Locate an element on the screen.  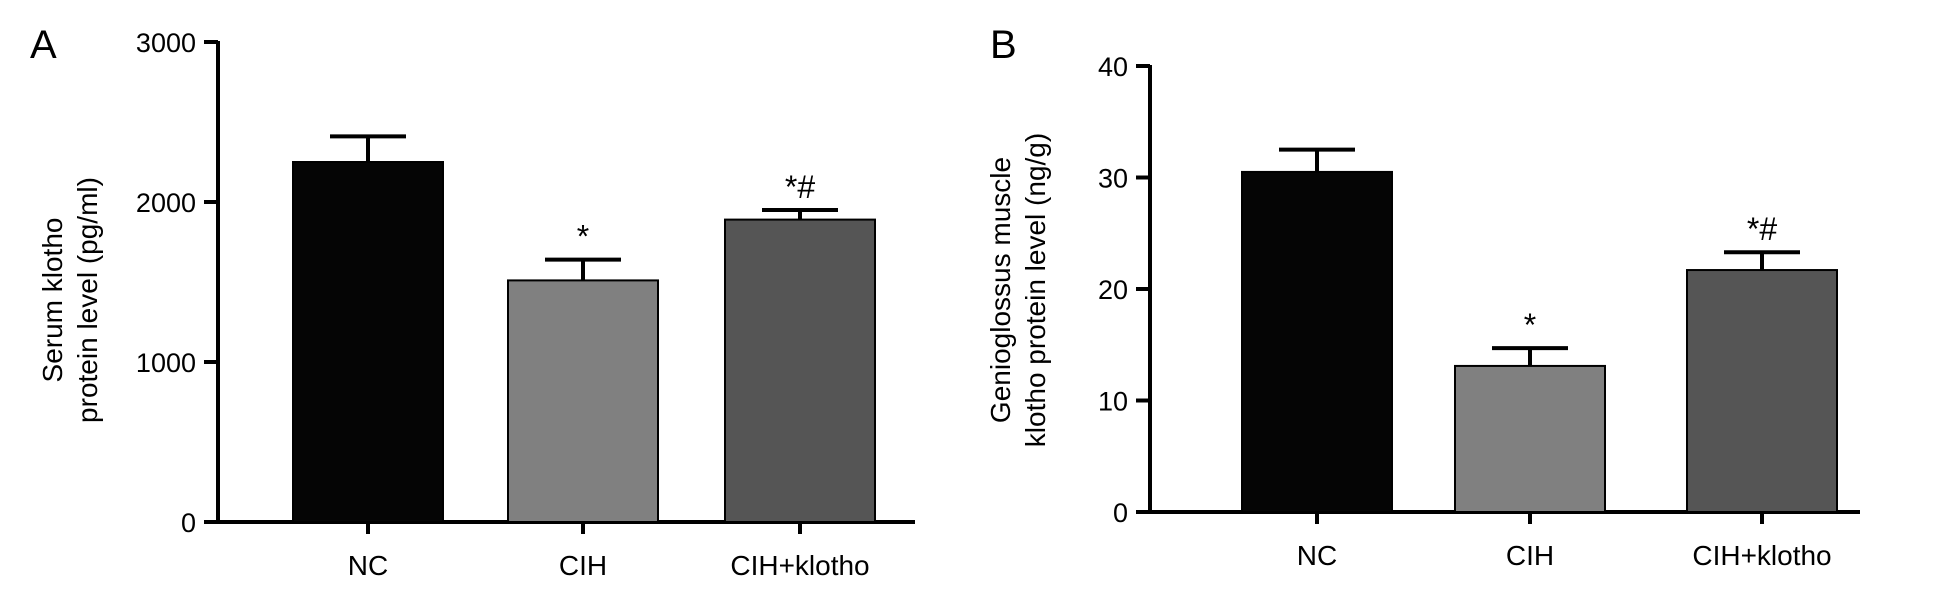
panel-label: B is located at coordinates (1003, 45).